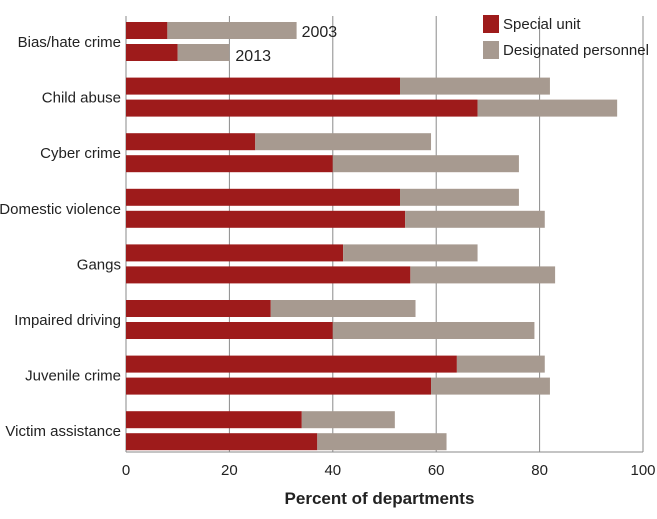  What do you see at coordinates (99, 264) in the screenshot?
I see `category-label-gangs: Gangs` at bounding box center [99, 264].